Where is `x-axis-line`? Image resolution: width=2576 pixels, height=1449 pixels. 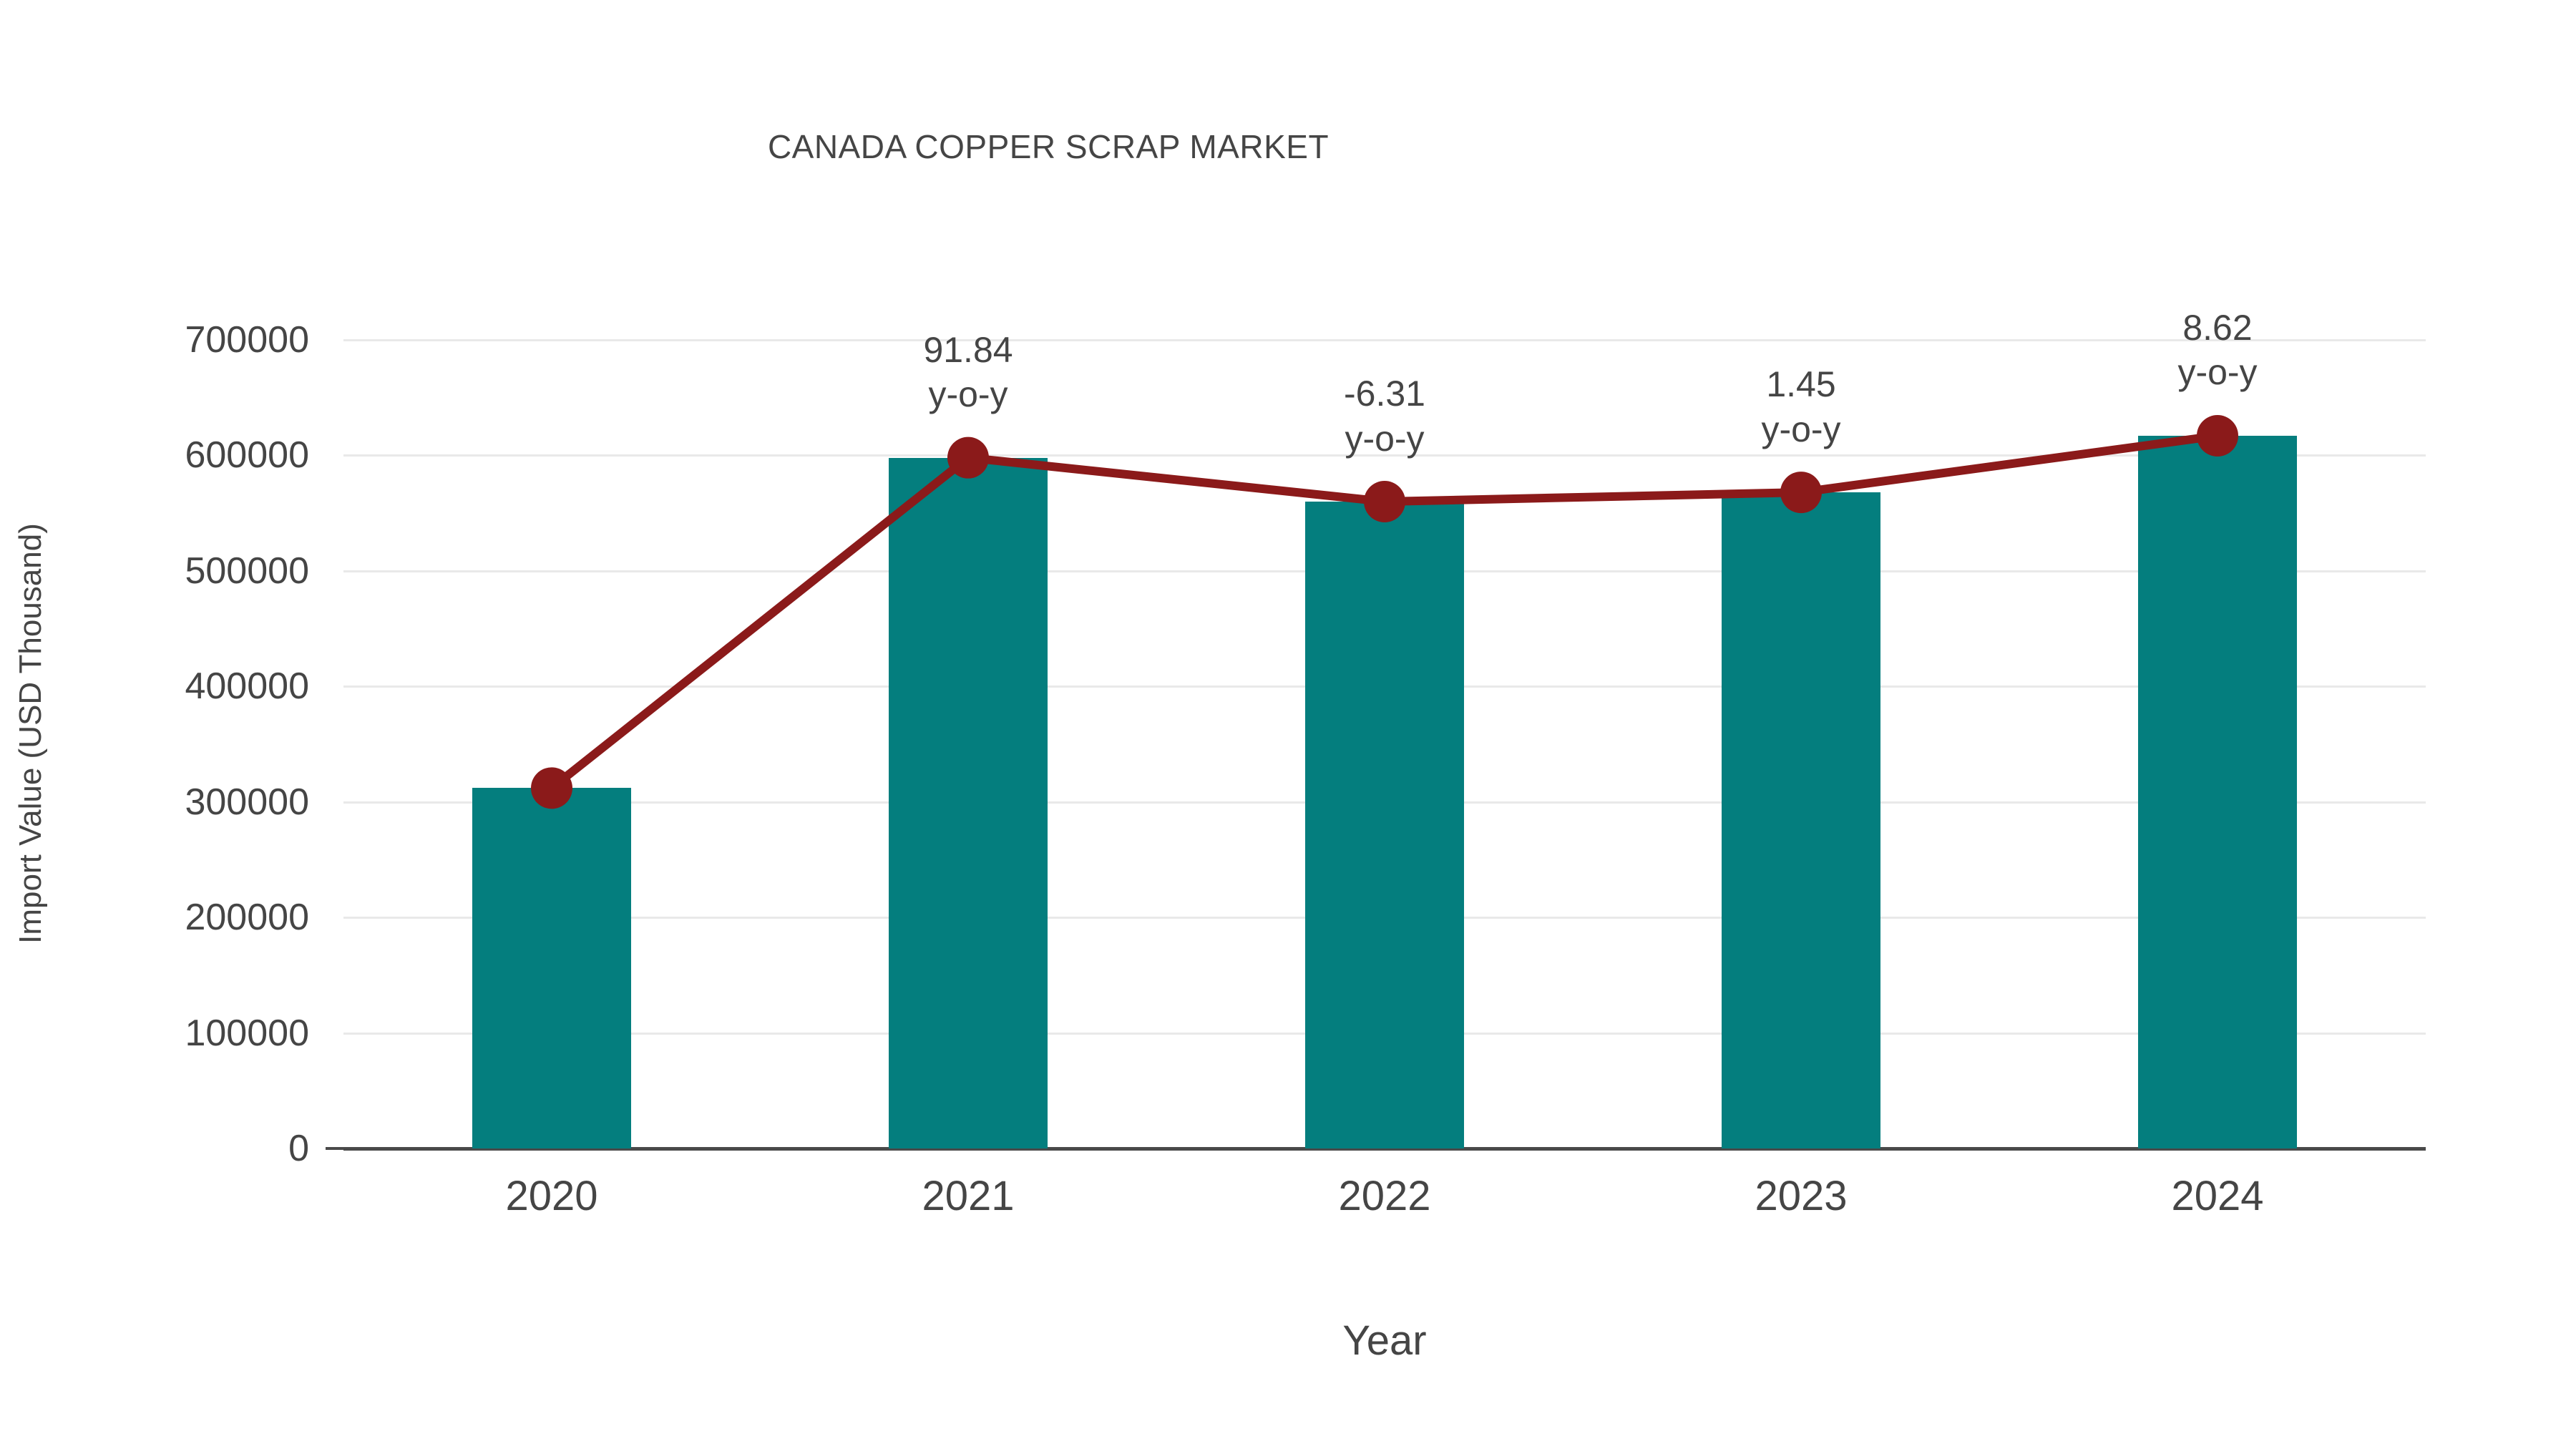 x-axis-line is located at coordinates (1384, 1149).